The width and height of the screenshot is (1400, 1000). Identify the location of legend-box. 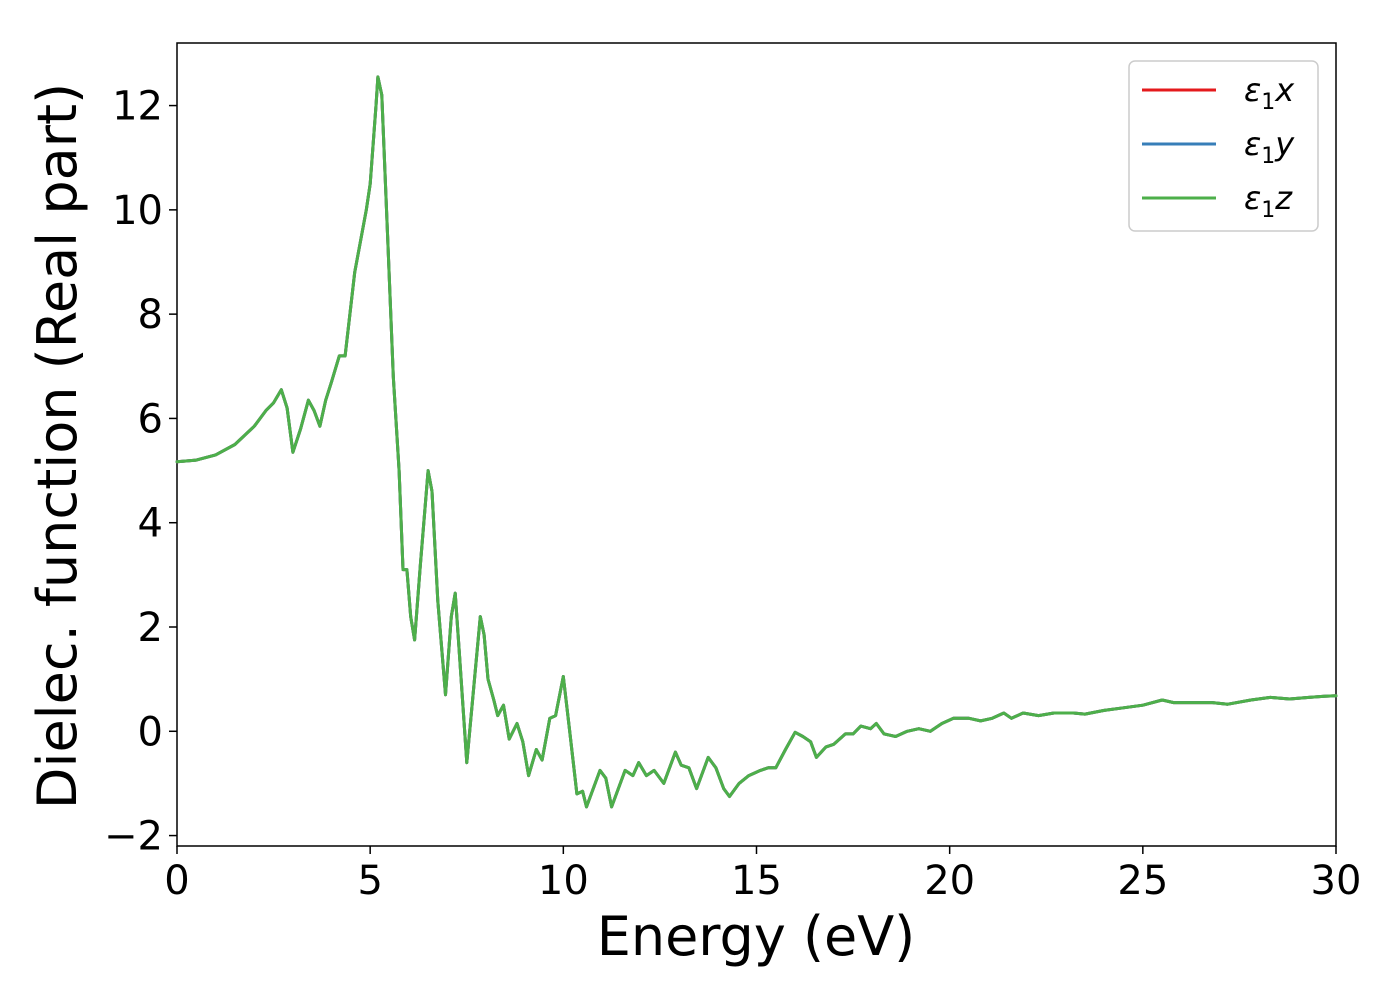
(1223, 146).